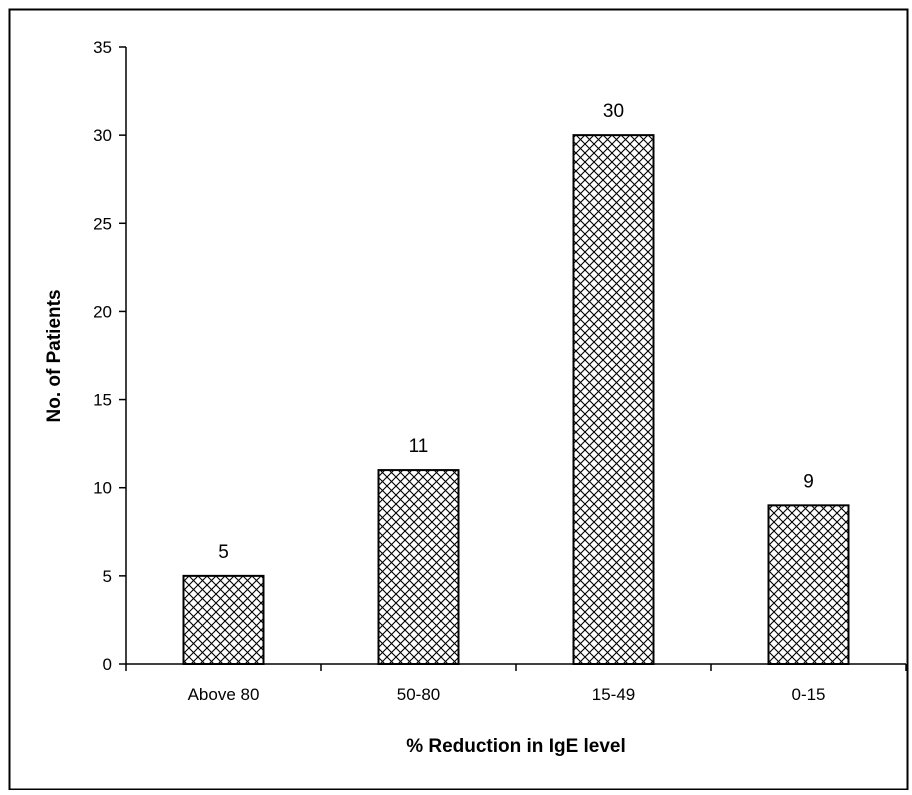  Describe the element at coordinates (224, 694) in the screenshot. I see `x-tick-label: Above 80` at that location.